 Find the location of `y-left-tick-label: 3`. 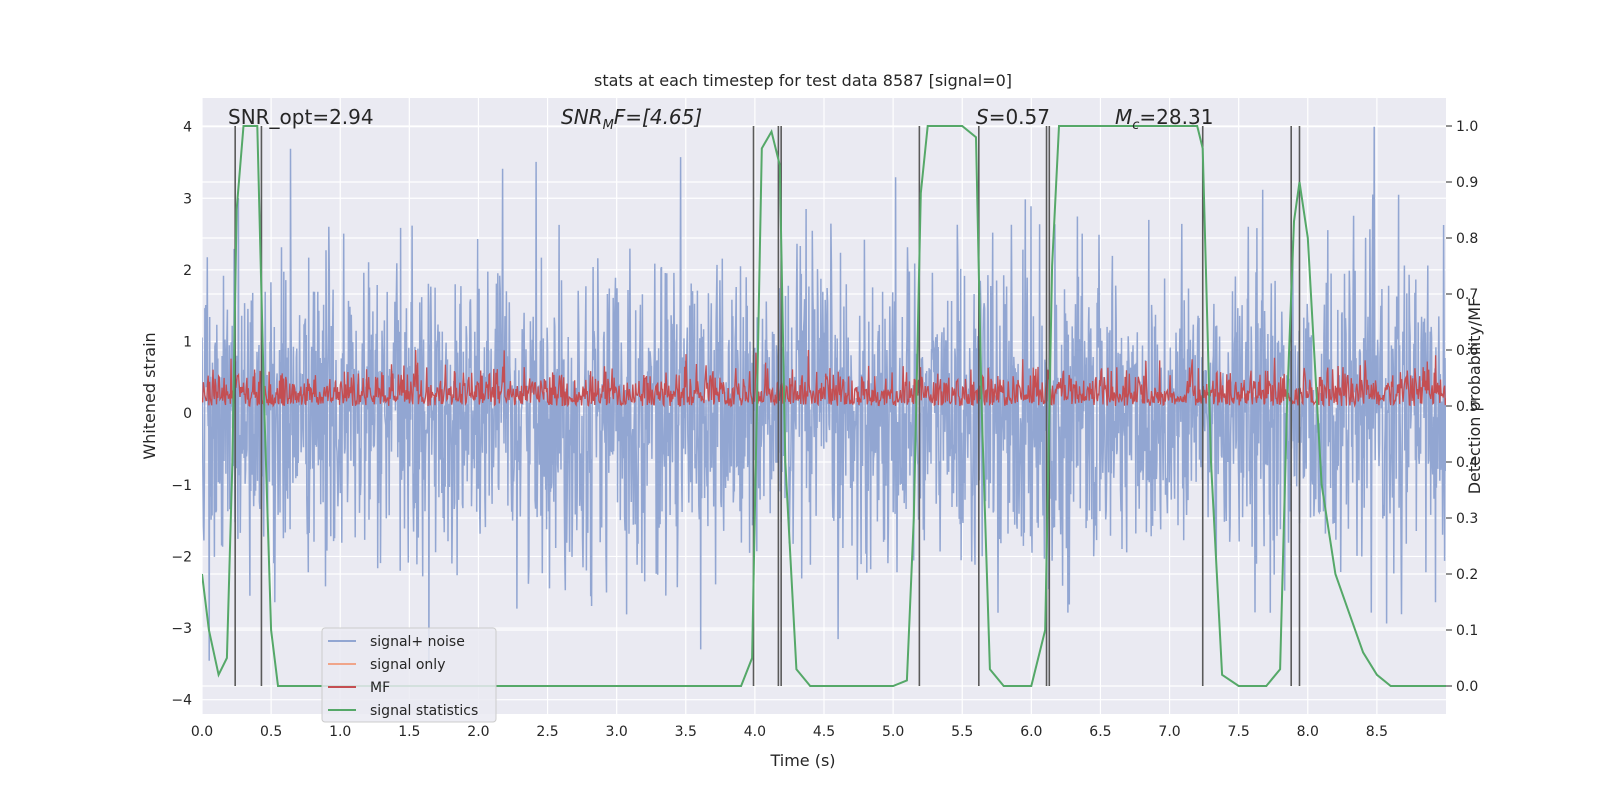

y-left-tick-label: 3 is located at coordinates (187, 199).